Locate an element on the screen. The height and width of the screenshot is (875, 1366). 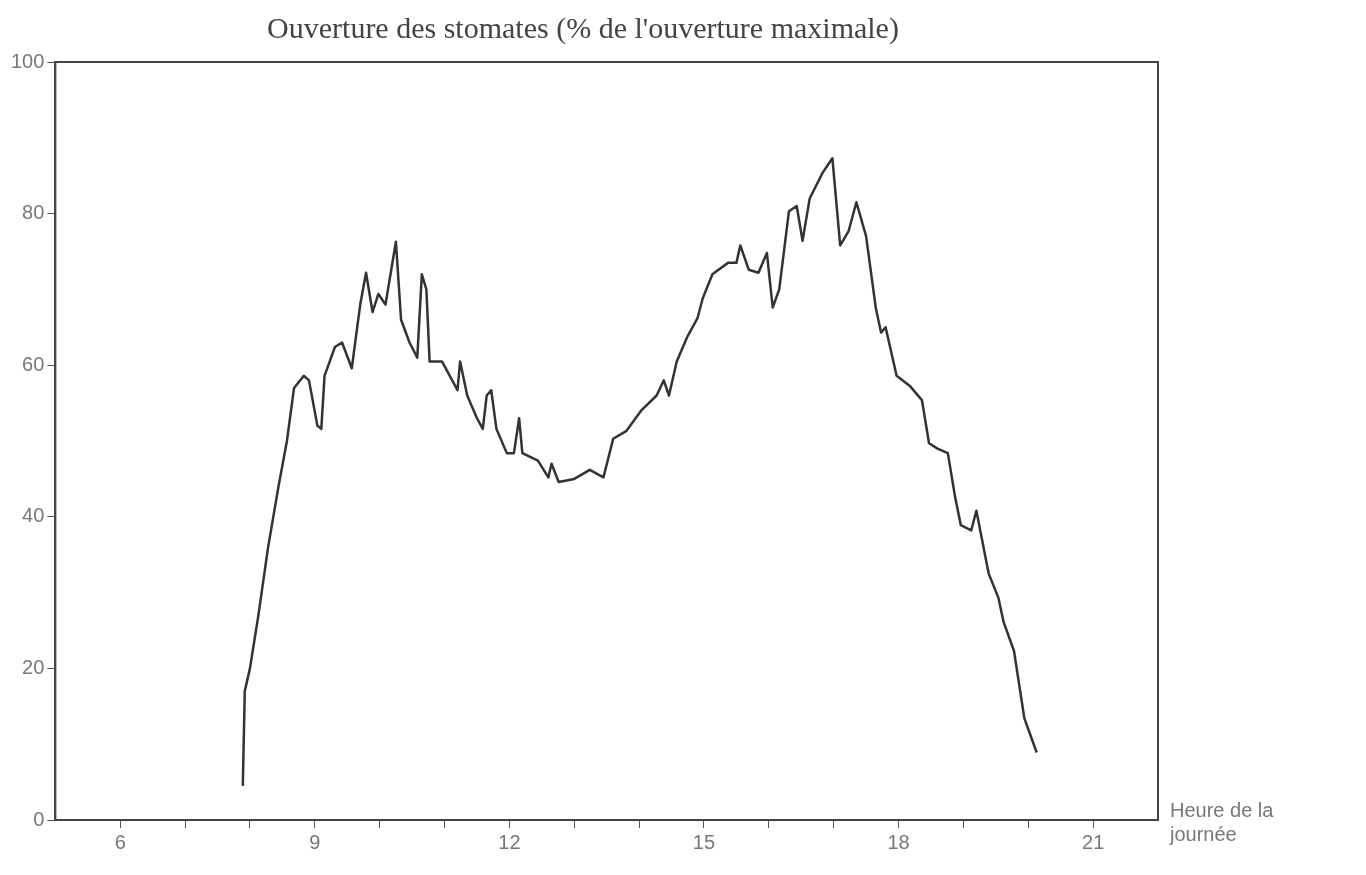
x-tick-label: 9 is located at coordinates (315, 841).